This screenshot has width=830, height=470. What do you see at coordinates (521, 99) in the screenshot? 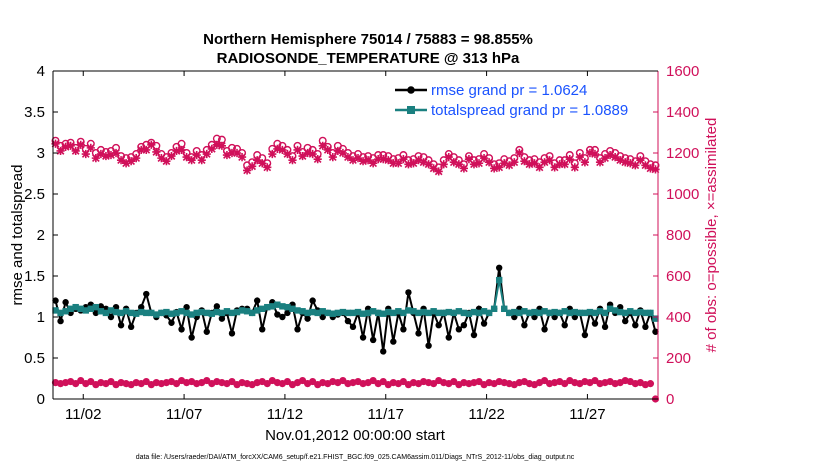
I see `legend-box` at bounding box center [521, 99].